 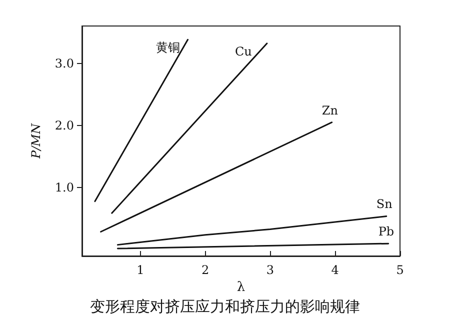 What do you see at coordinates (386, 231) in the screenshot?
I see `series-label: Pb` at bounding box center [386, 231].